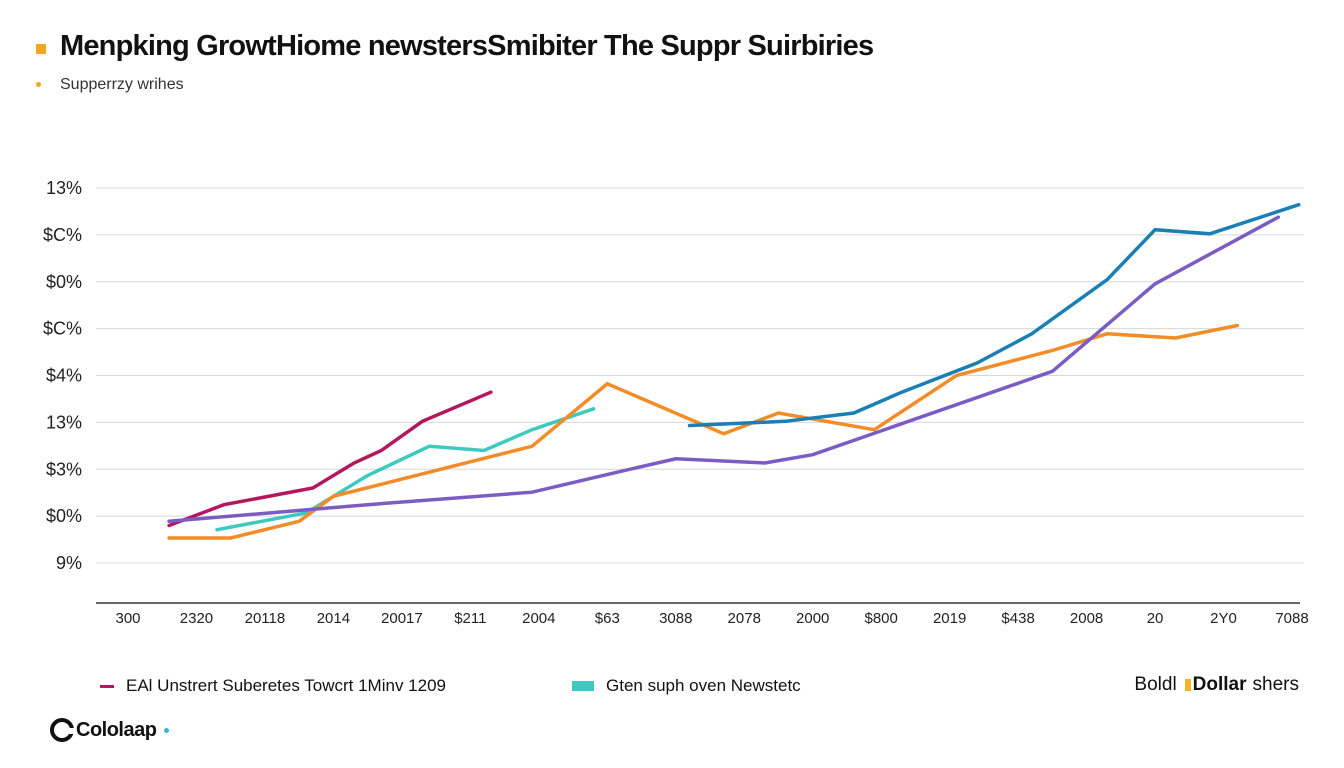  I want to click on y-tick-label: 9%, so click(69, 563).